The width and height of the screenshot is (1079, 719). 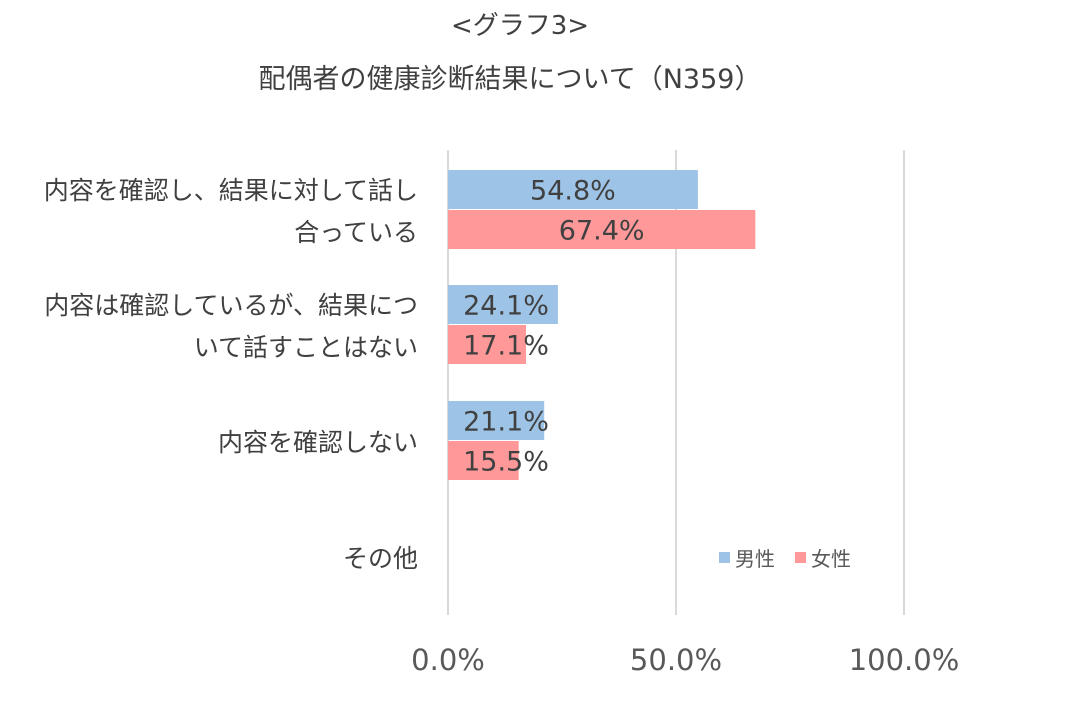 I want to click on x-tick-labels: 0.0% 50.0% 100.0%, so click(x=685, y=660).